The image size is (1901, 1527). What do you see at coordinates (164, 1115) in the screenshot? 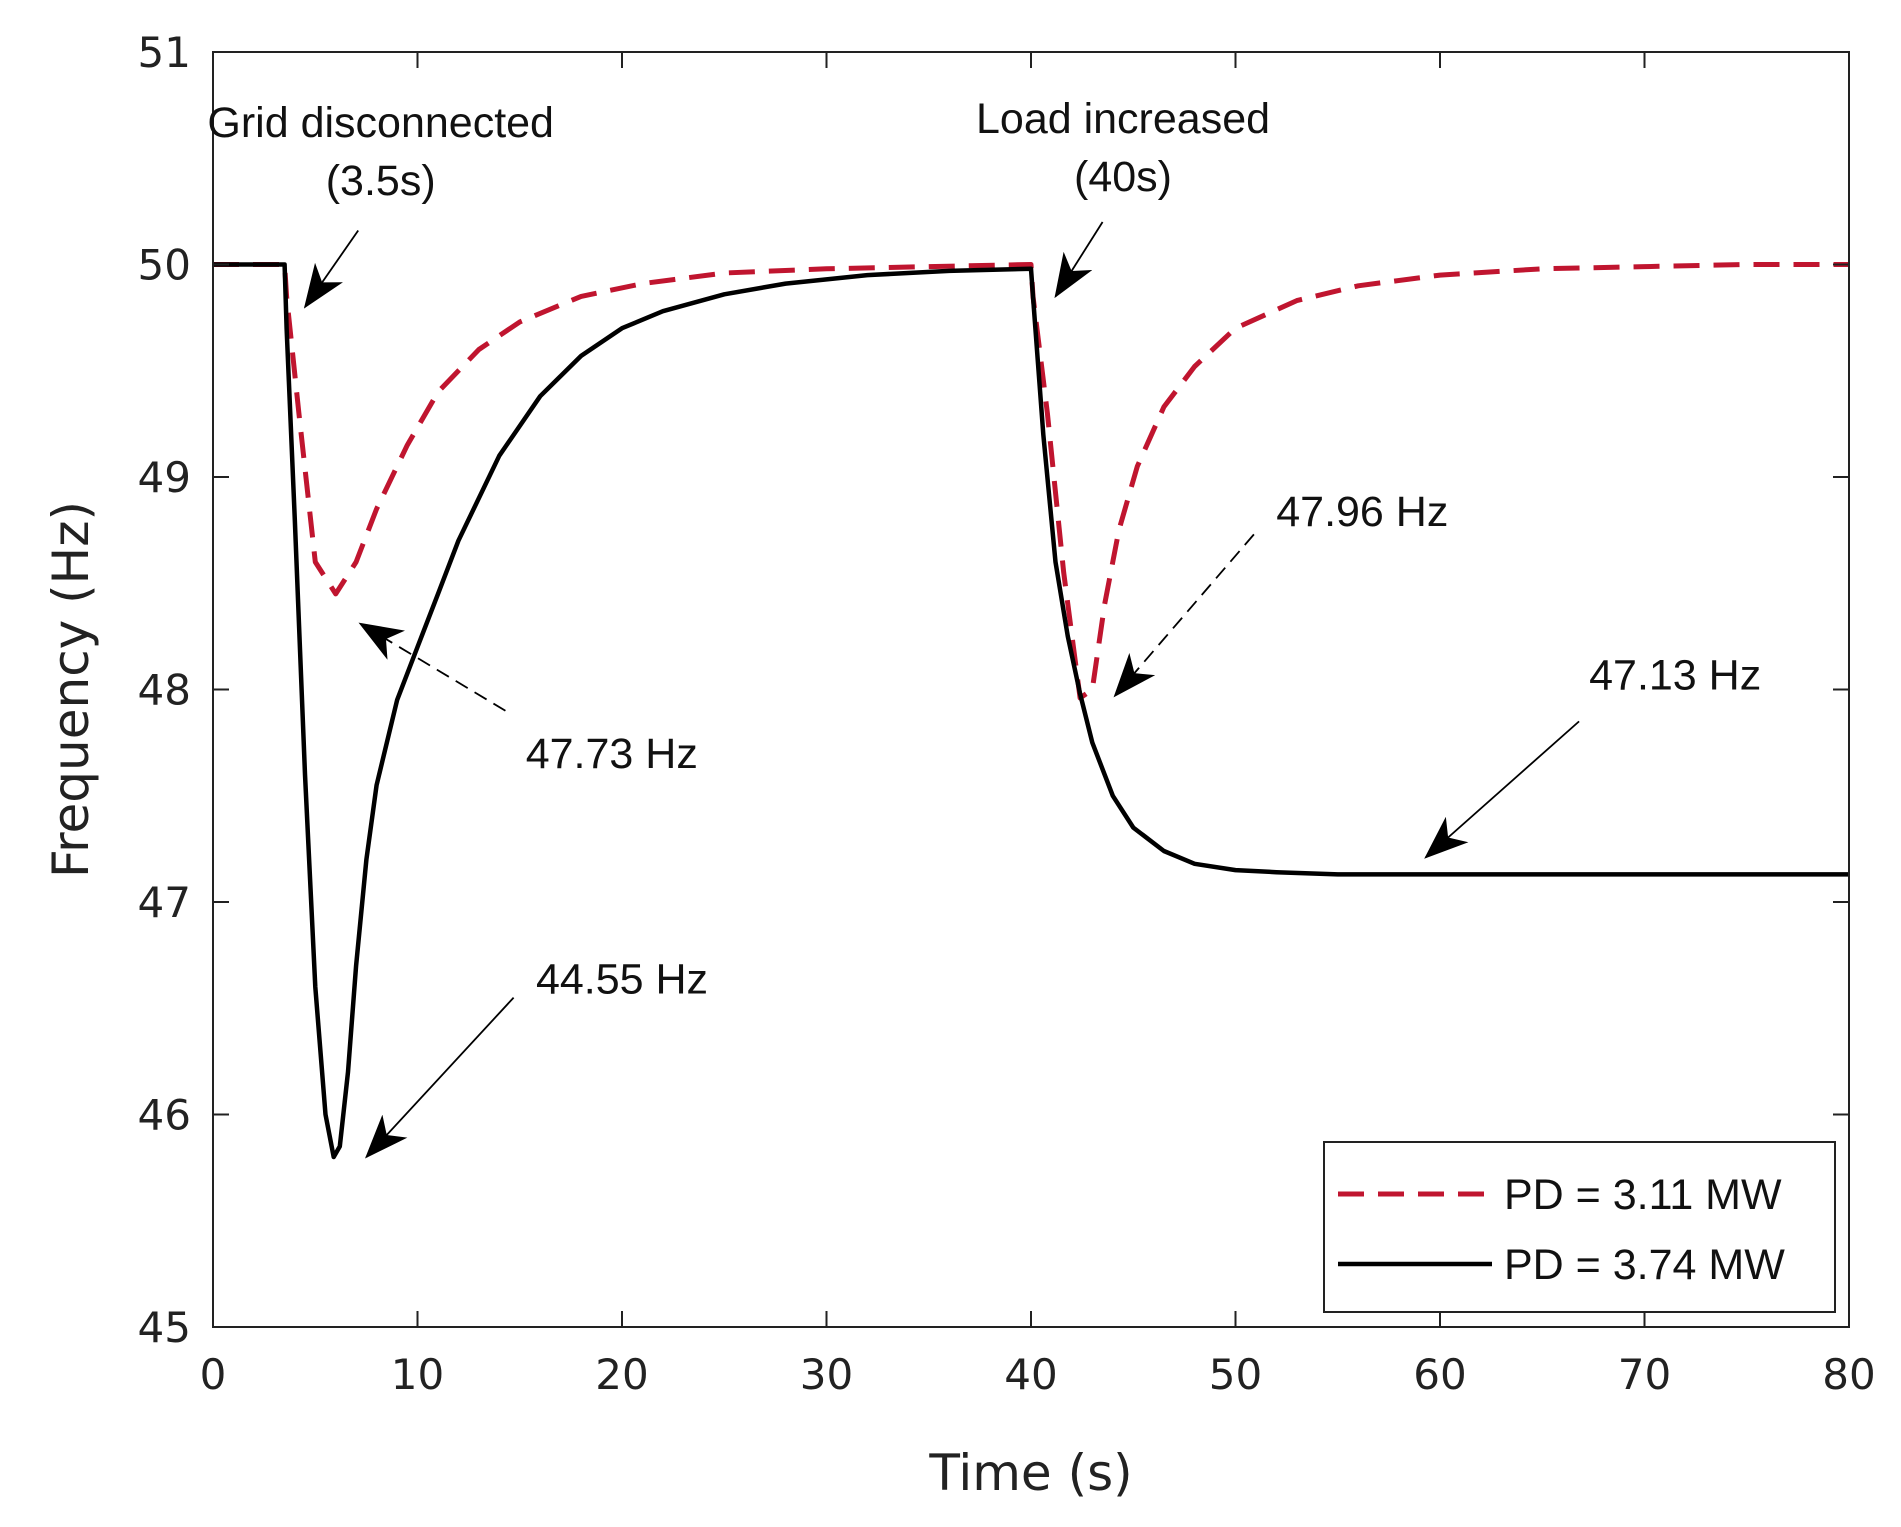
I see `y-tick-label: 46` at bounding box center [164, 1115].